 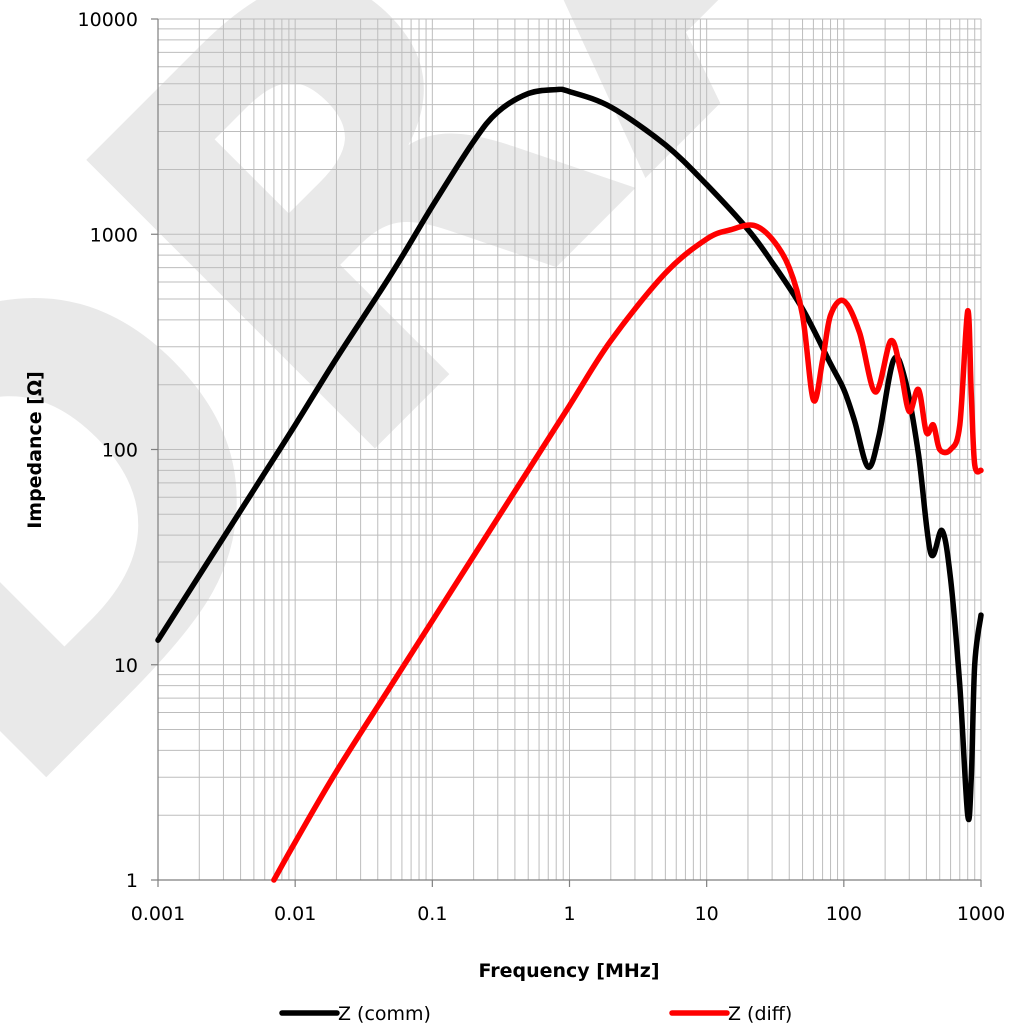 What do you see at coordinates (844, 914) in the screenshot?
I see `x-tick-label: 100` at bounding box center [844, 914].